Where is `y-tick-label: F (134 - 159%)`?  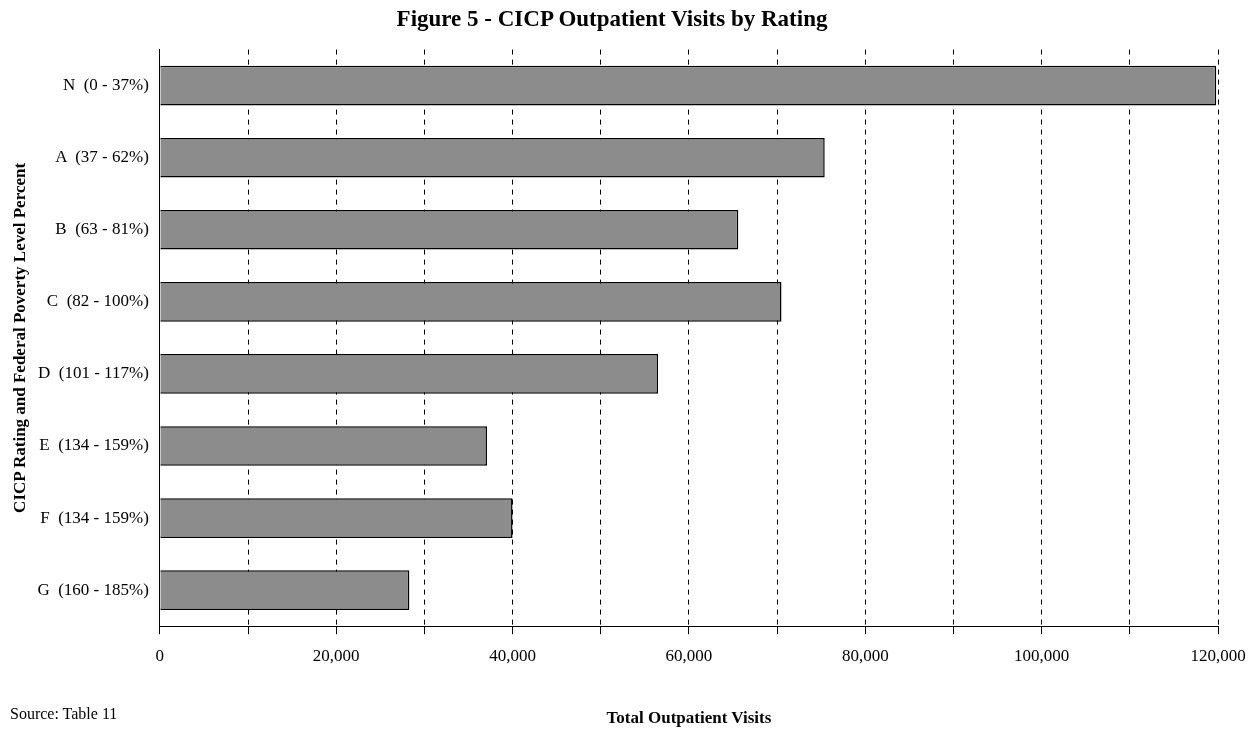
y-tick-label: F (134 - 159%) is located at coordinates (94, 517).